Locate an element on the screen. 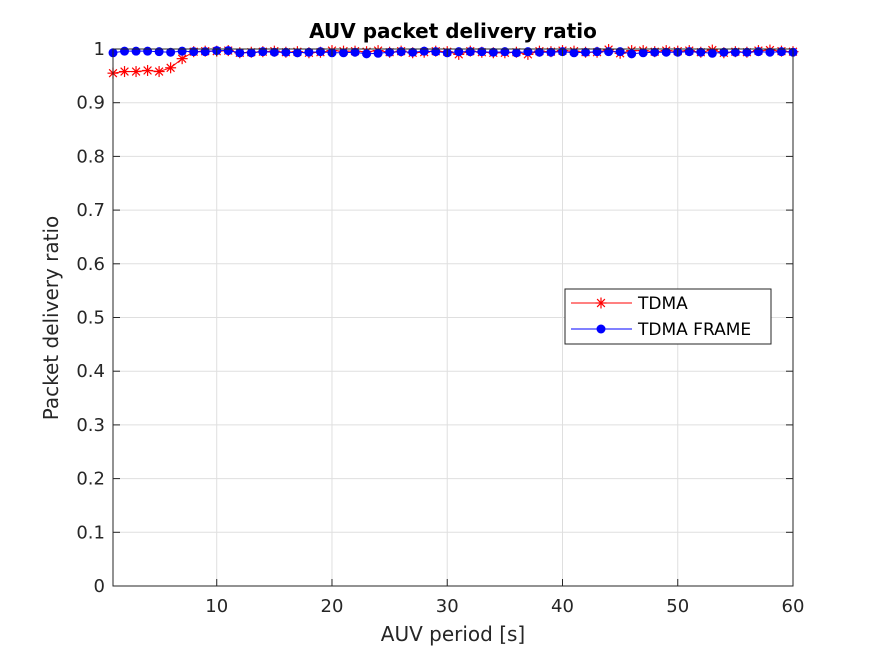  legend-marker-tdma is located at coordinates (601, 303).